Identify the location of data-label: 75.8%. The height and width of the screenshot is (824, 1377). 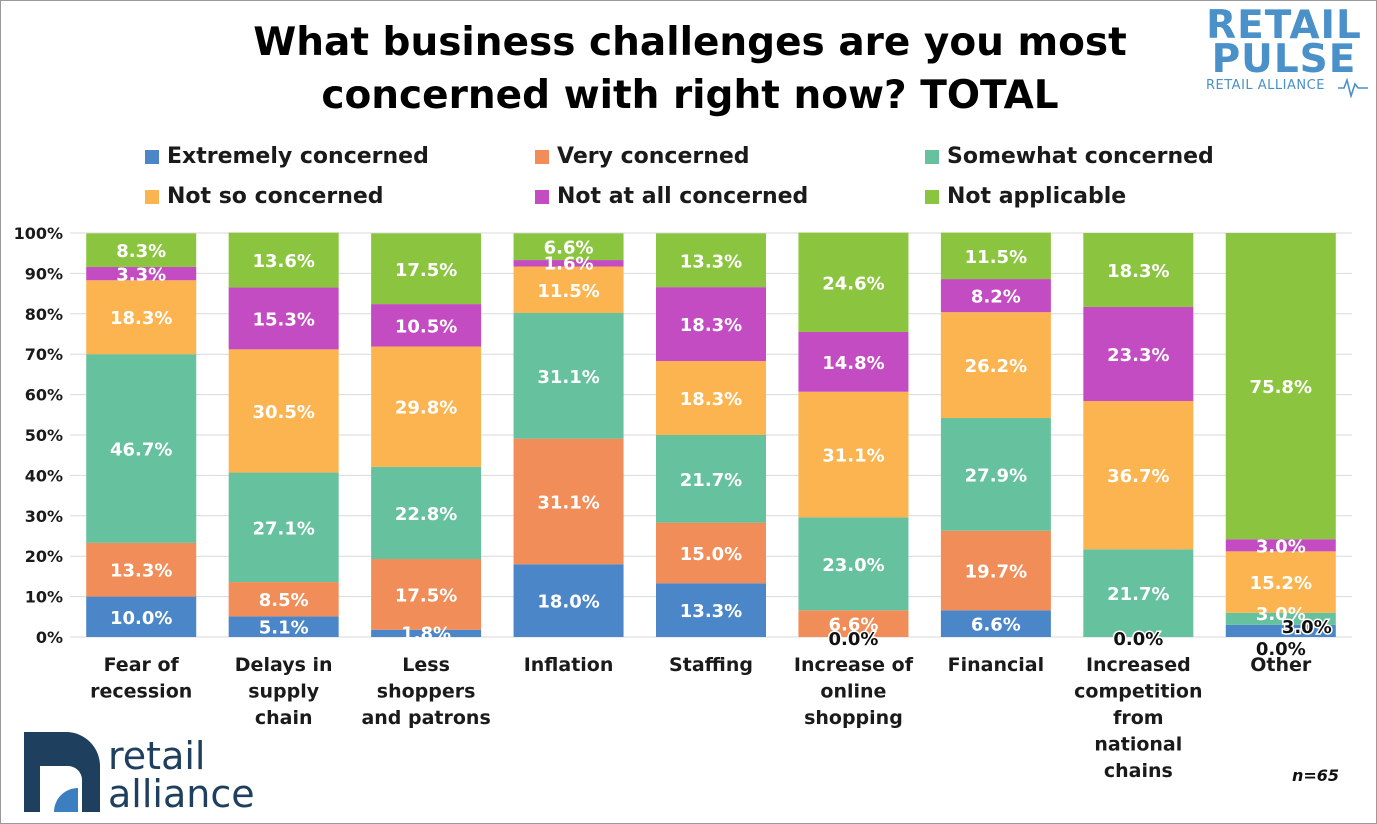
(1281, 387).